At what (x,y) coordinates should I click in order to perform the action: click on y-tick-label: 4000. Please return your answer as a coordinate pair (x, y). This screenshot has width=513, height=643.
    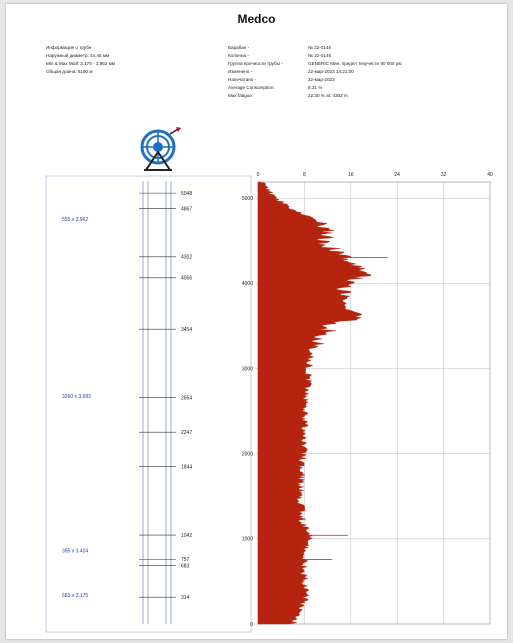
    Looking at the image, I should click on (247, 284).